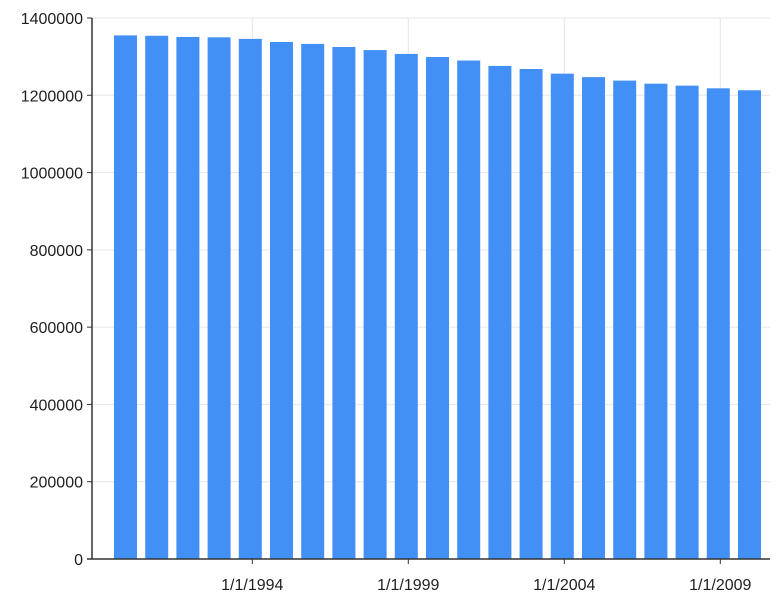 The height and width of the screenshot is (605, 778). What do you see at coordinates (56, 251) in the screenshot?
I see `y-tick-label: 800000` at bounding box center [56, 251].